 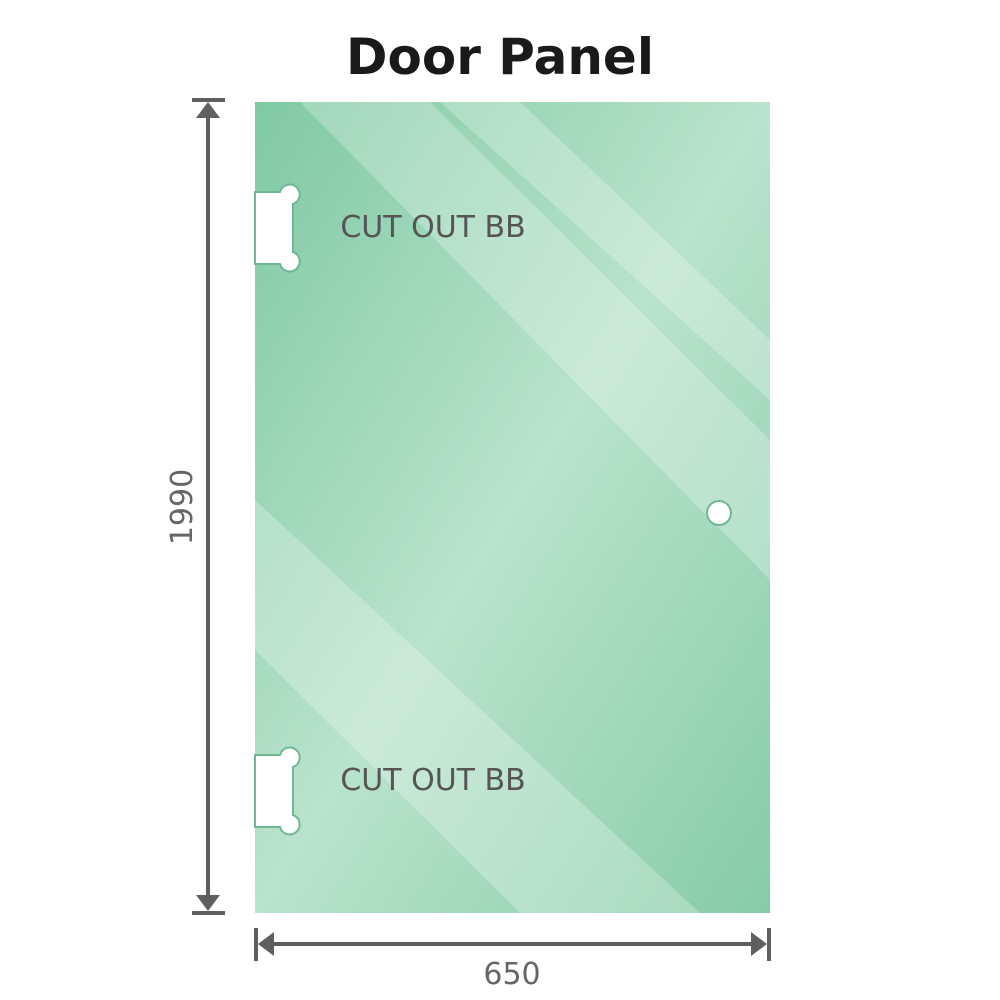 What do you see at coordinates (511, 974) in the screenshot?
I see `width-label: 650` at bounding box center [511, 974].